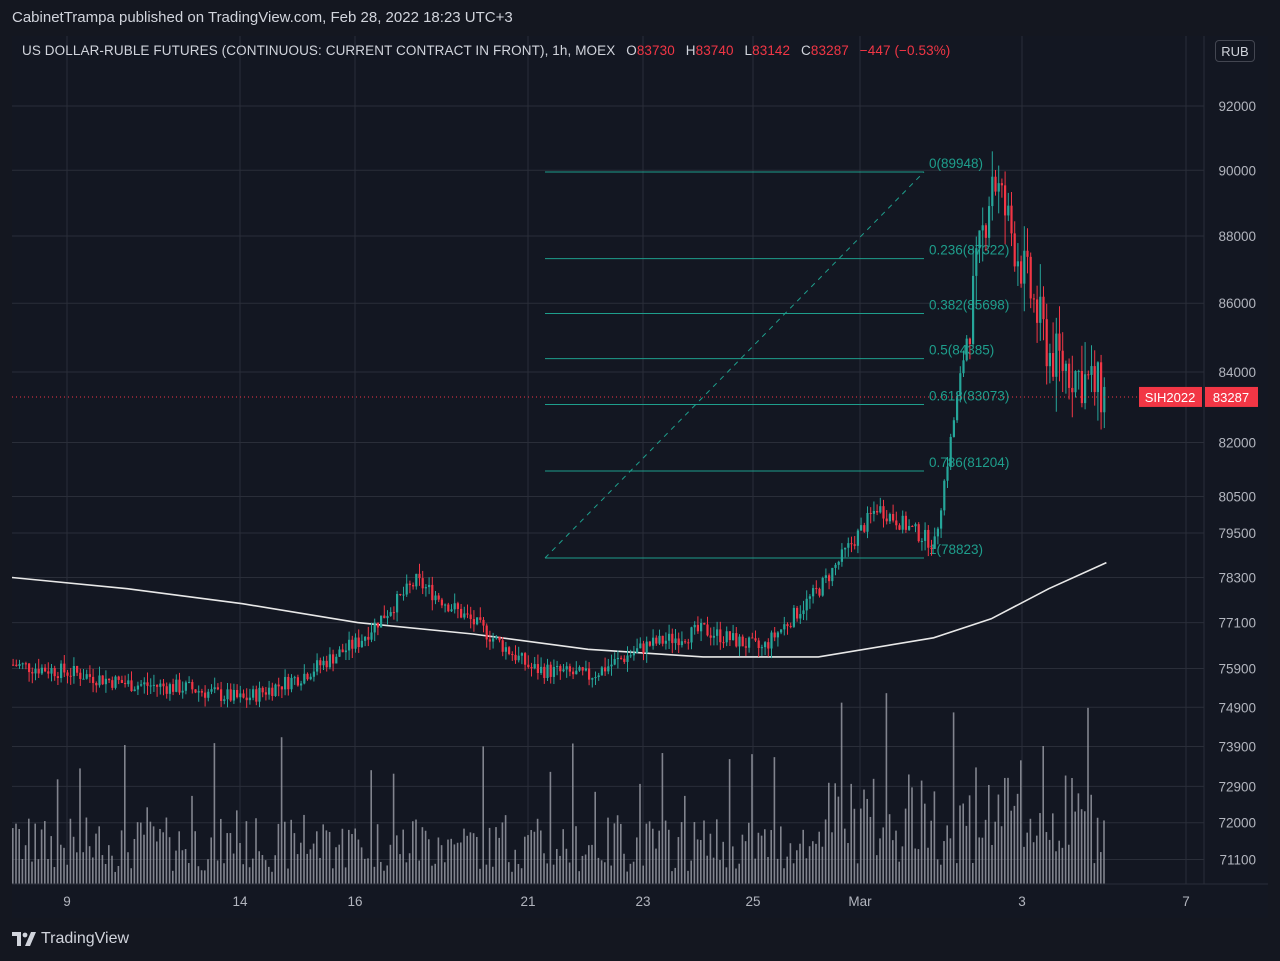 Image resolution: width=1280 pixels, height=961 pixels. I want to click on y-tick-label: 78300, so click(1237, 577).